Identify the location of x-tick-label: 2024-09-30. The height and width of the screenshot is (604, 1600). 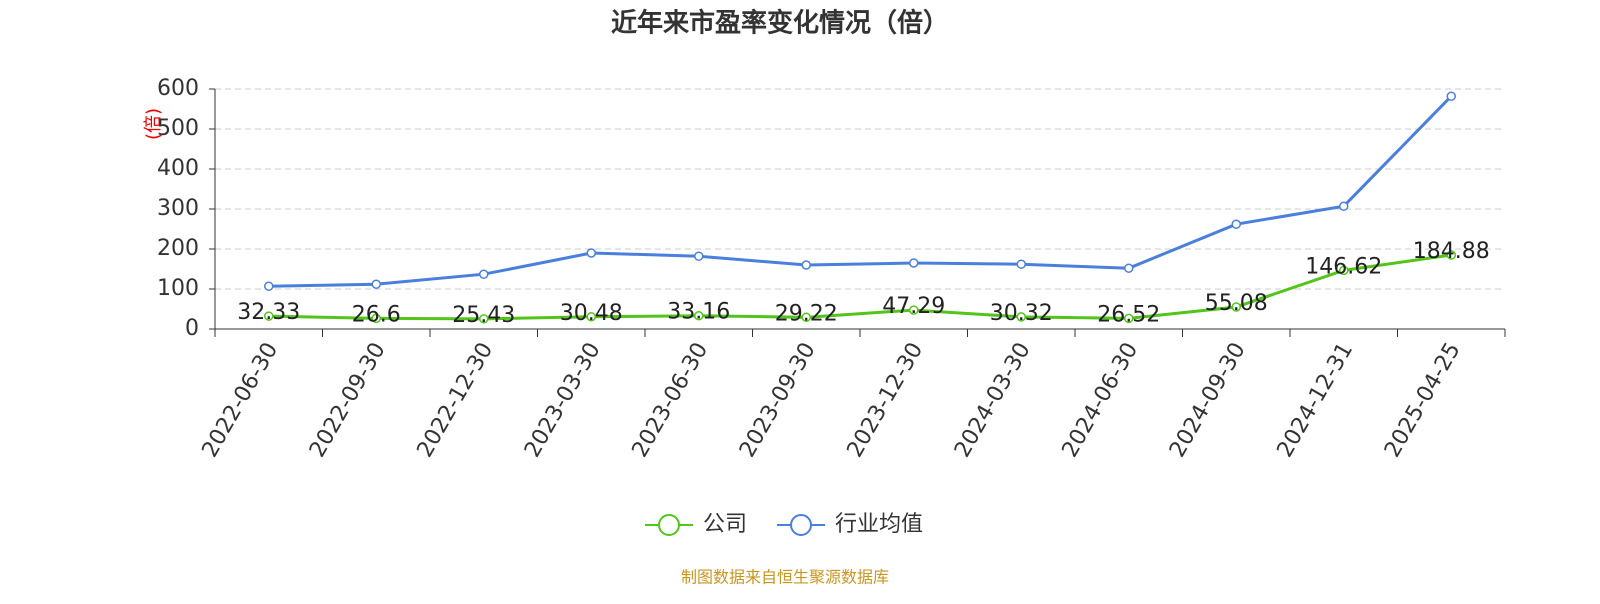
(1208, 400).